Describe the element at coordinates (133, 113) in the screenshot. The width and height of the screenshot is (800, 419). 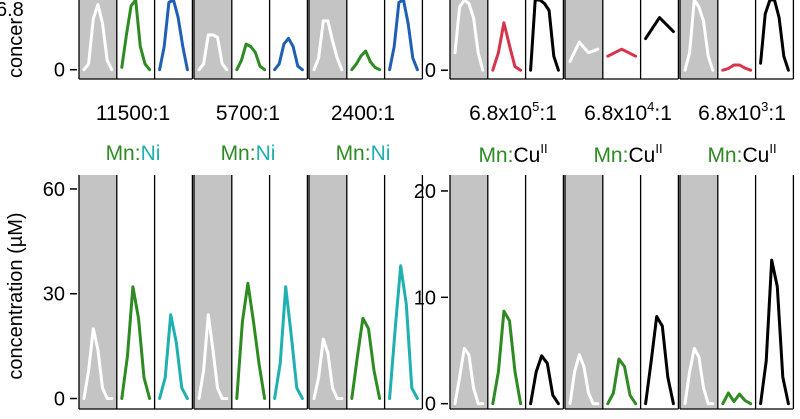
I see `ratio-label-ni-1: 11500:1` at that location.